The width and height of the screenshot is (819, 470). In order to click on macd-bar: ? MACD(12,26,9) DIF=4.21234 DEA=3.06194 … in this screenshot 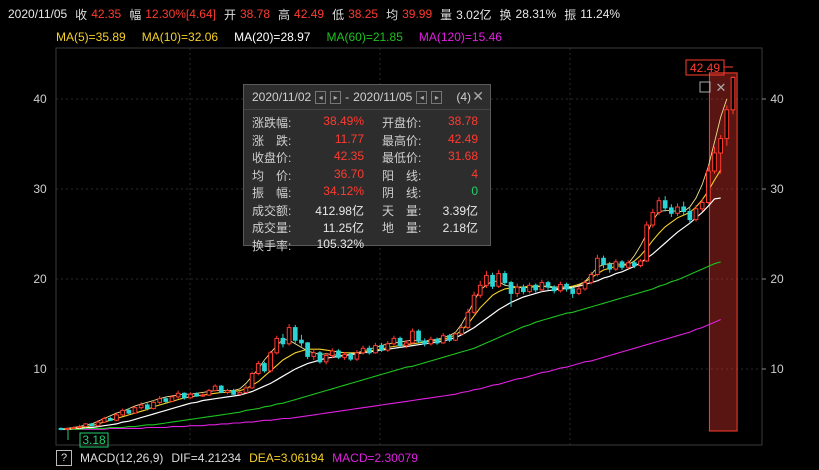, I will do `click(237, 458)`.